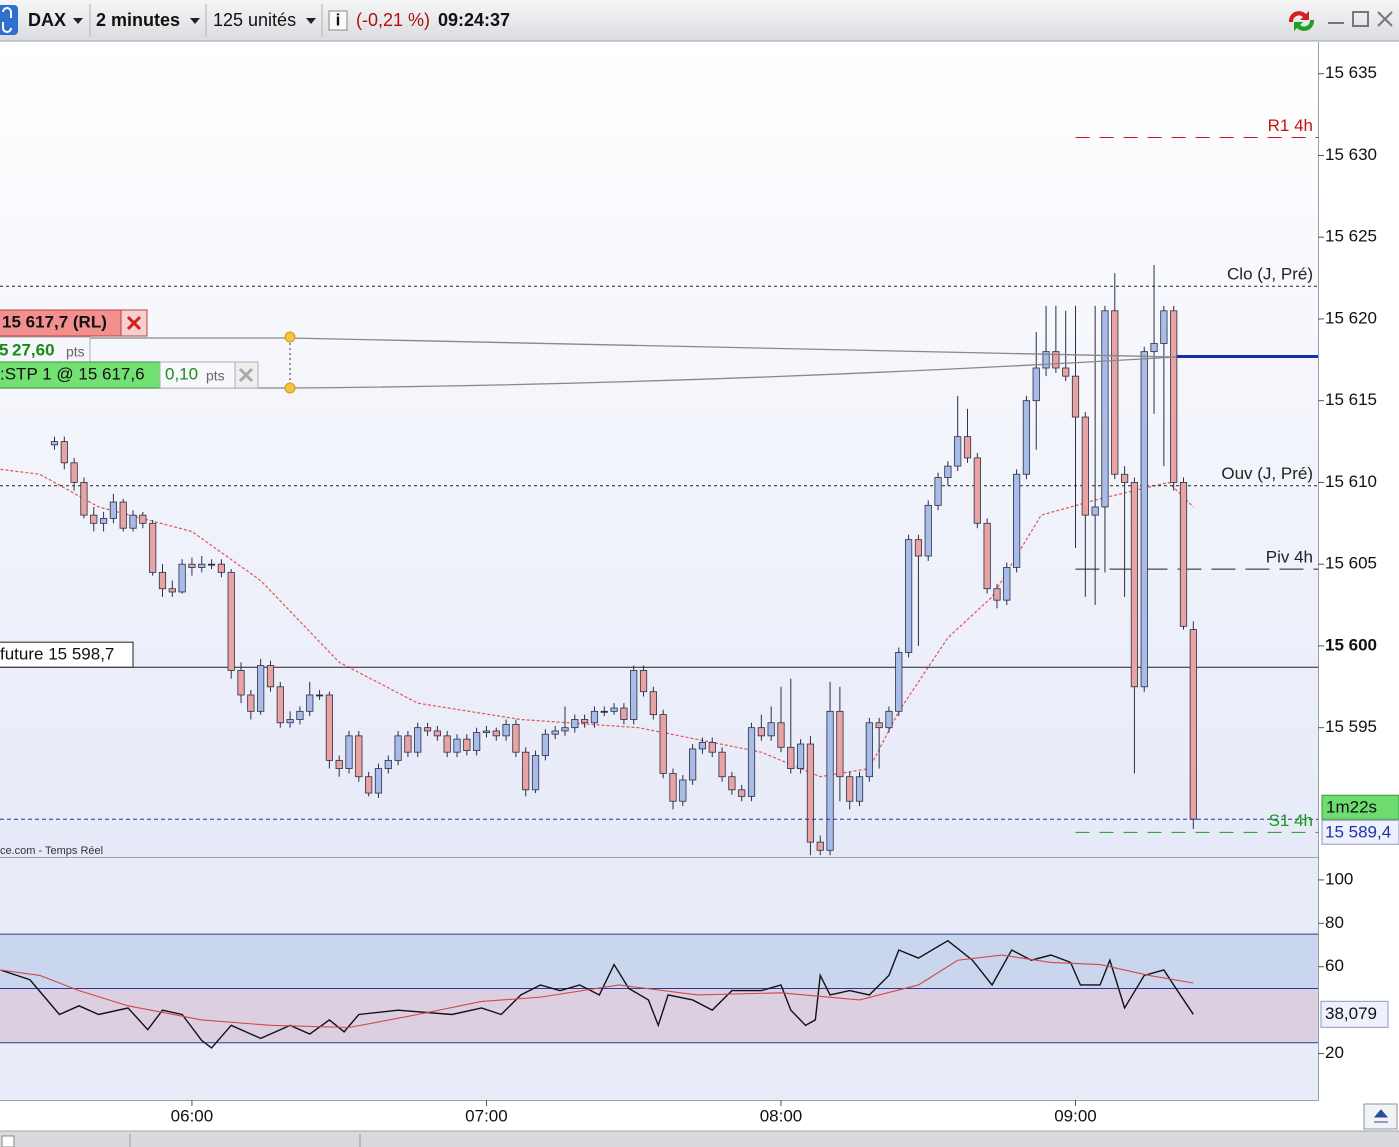  I want to click on order-box, so click(61, 323).